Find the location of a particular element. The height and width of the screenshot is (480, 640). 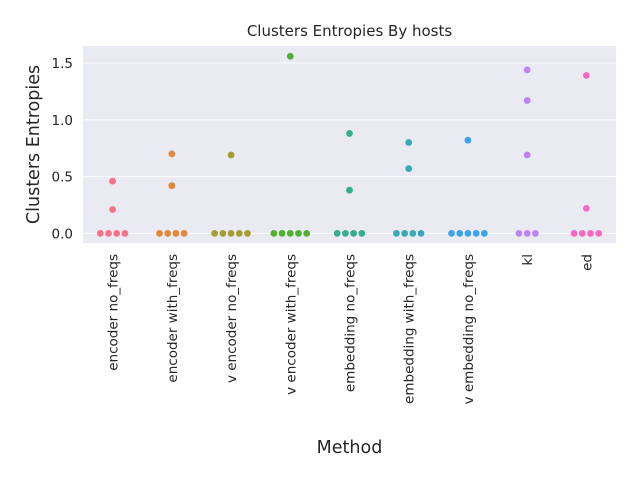

x-tick-label: v encoder no_freqs is located at coordinates (232, 318).